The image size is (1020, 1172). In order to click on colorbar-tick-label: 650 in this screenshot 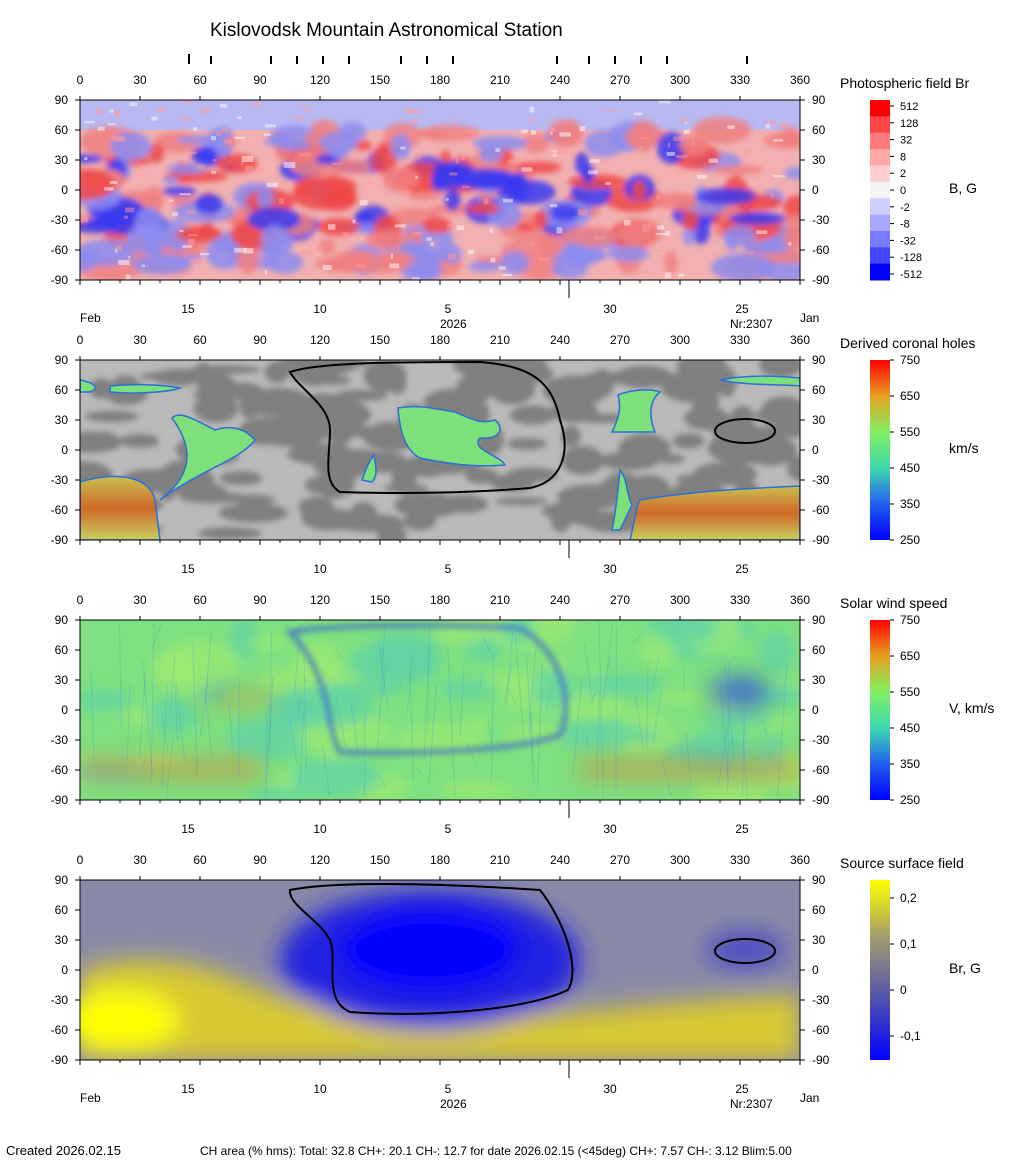, I will do `click(910, 656)`.